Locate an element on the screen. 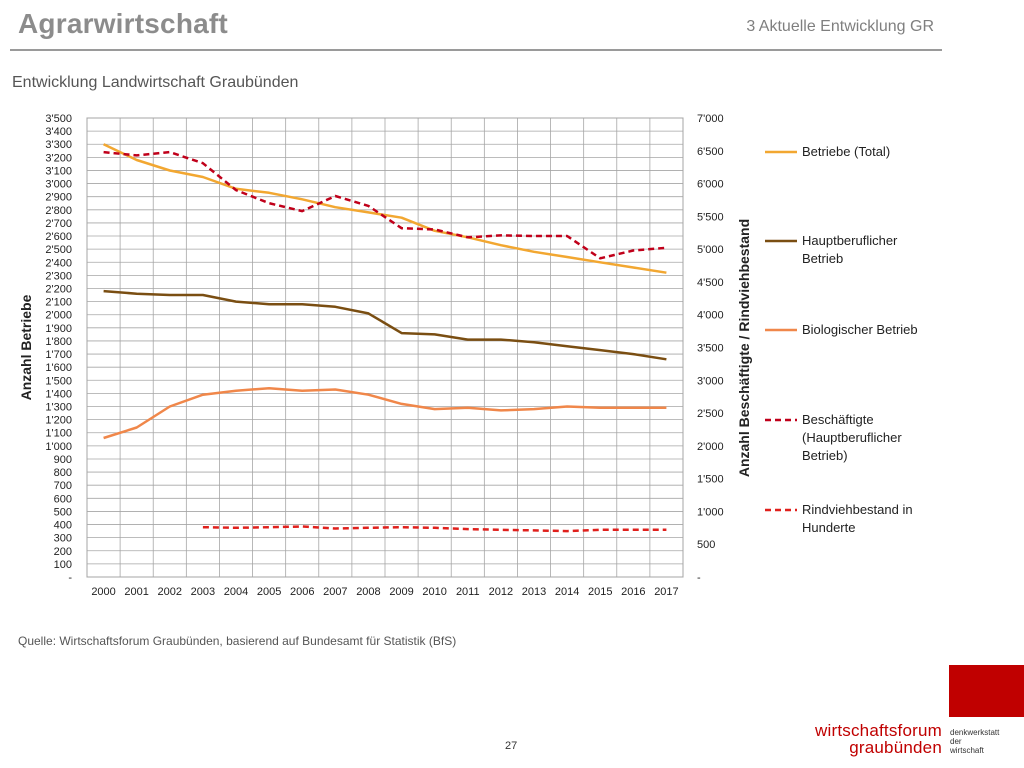 The width and height of the screenshot is (1024, 768). y-tick-label: 1'600 is located at coordinates (58, 368).